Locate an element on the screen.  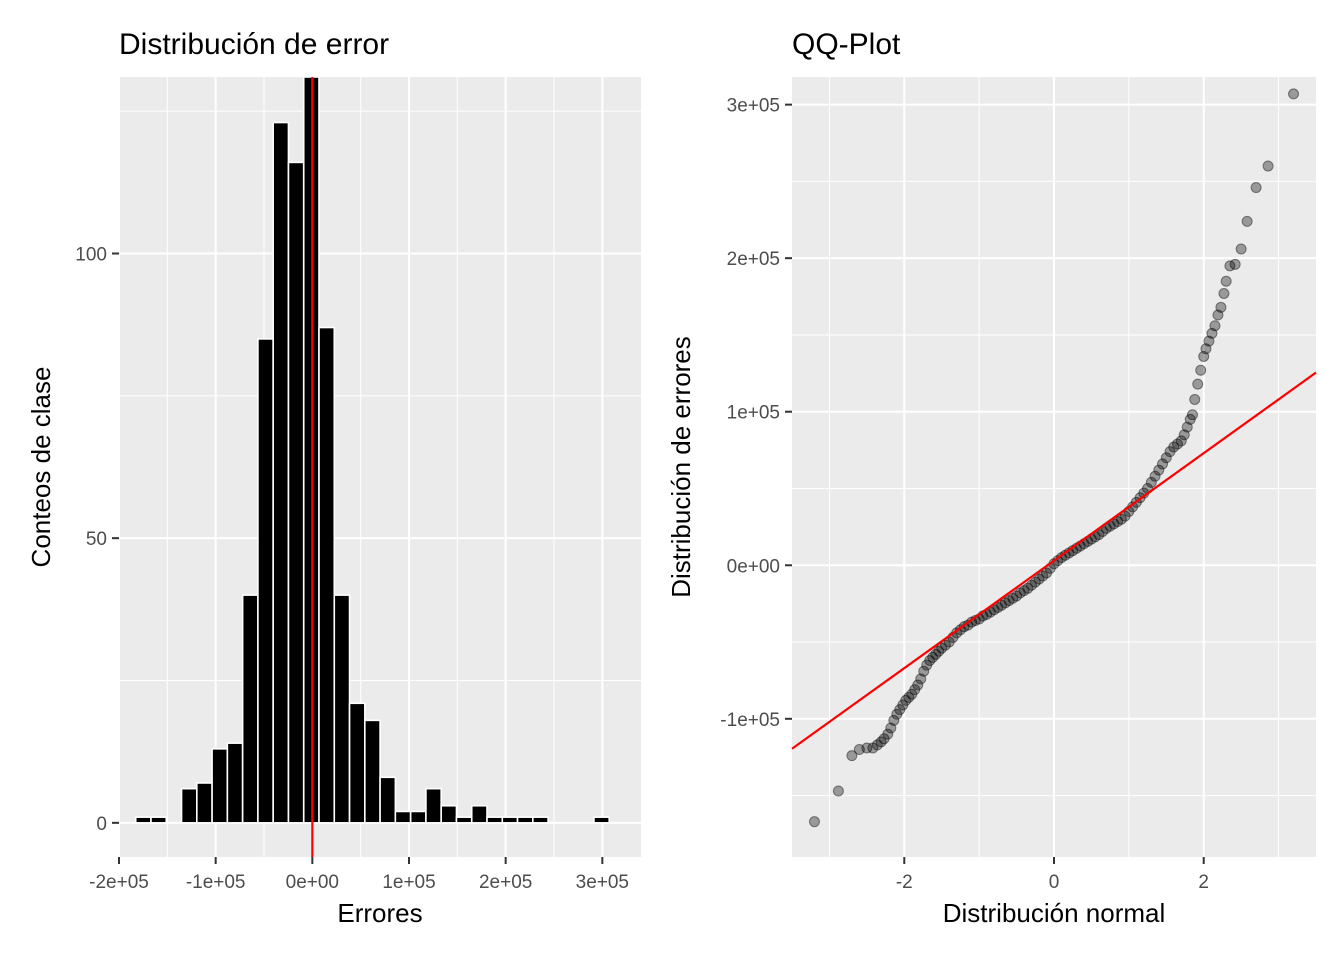
x-tick-label: 0 is located at coordinates (1054, 882).